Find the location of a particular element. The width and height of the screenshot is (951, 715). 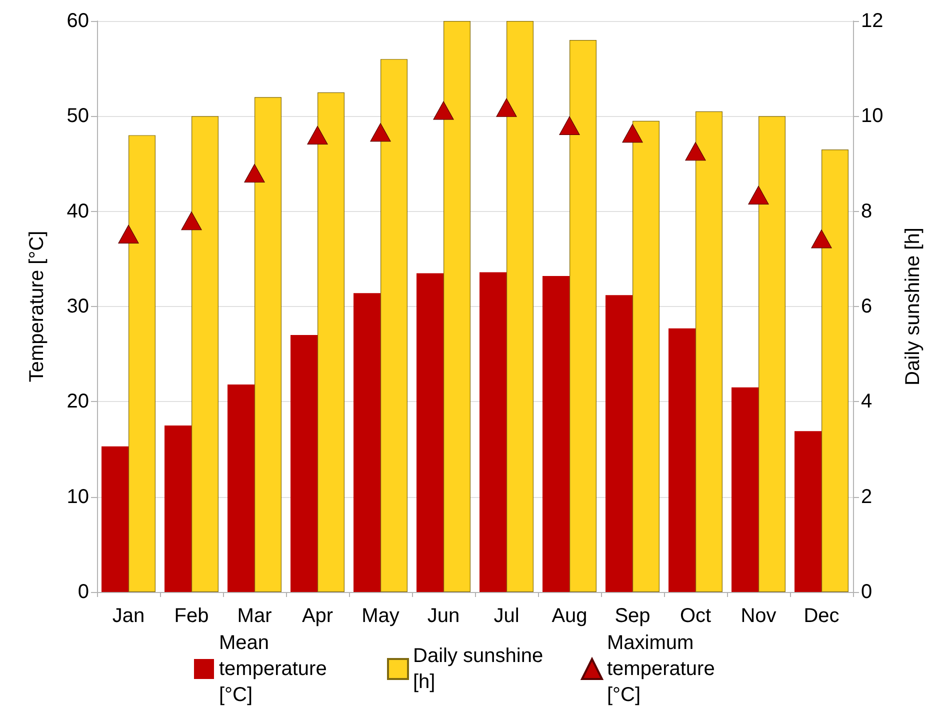

y2-tick-label: 0 is located at coordinates (866, 592).